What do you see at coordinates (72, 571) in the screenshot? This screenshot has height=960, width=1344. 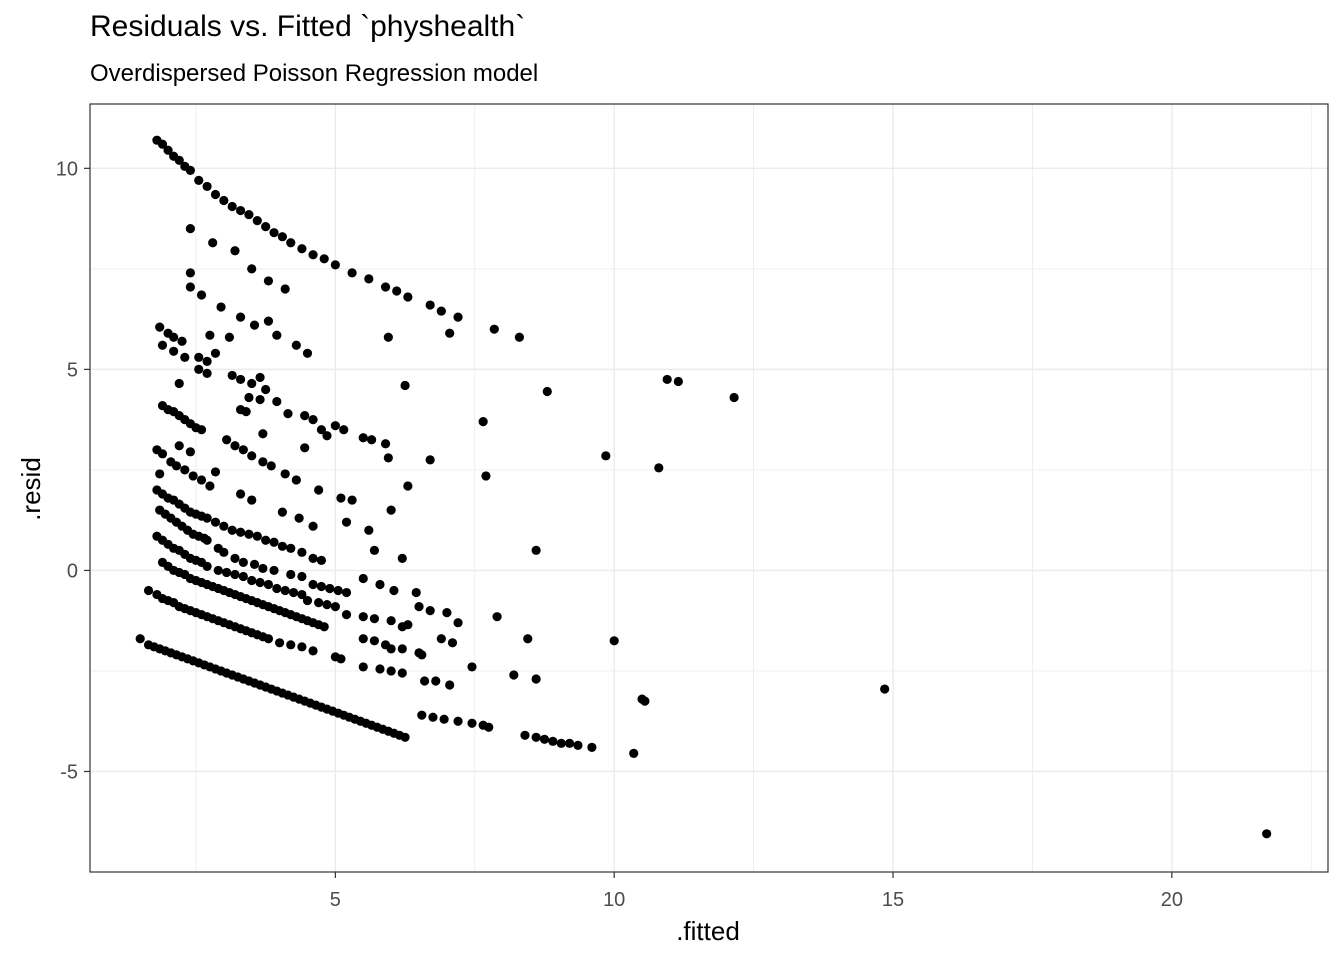 I see `y-tick-label: 0` at bounding box center [72, 571].